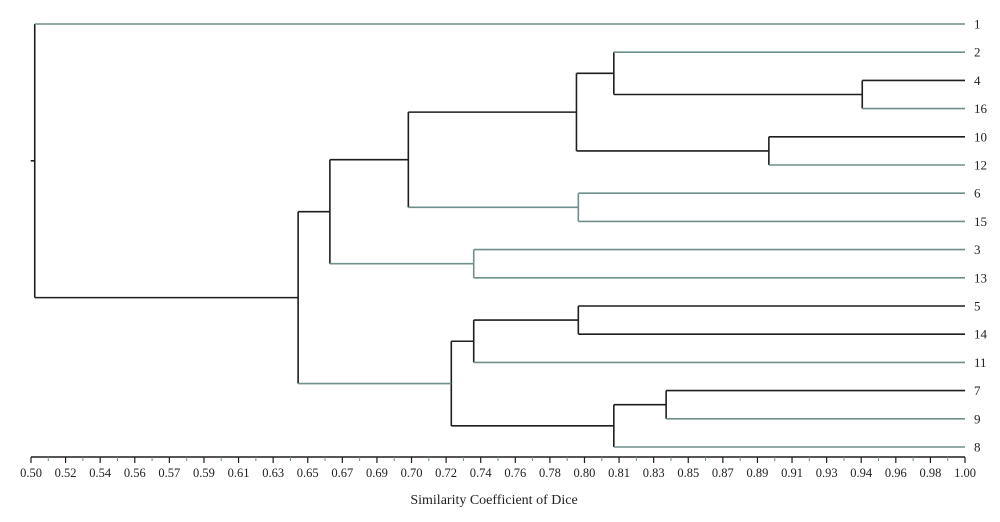 The height and width of the screenshot is (522, 1000). I want to click on x-tick-label: 0.72, so click(446, 473).